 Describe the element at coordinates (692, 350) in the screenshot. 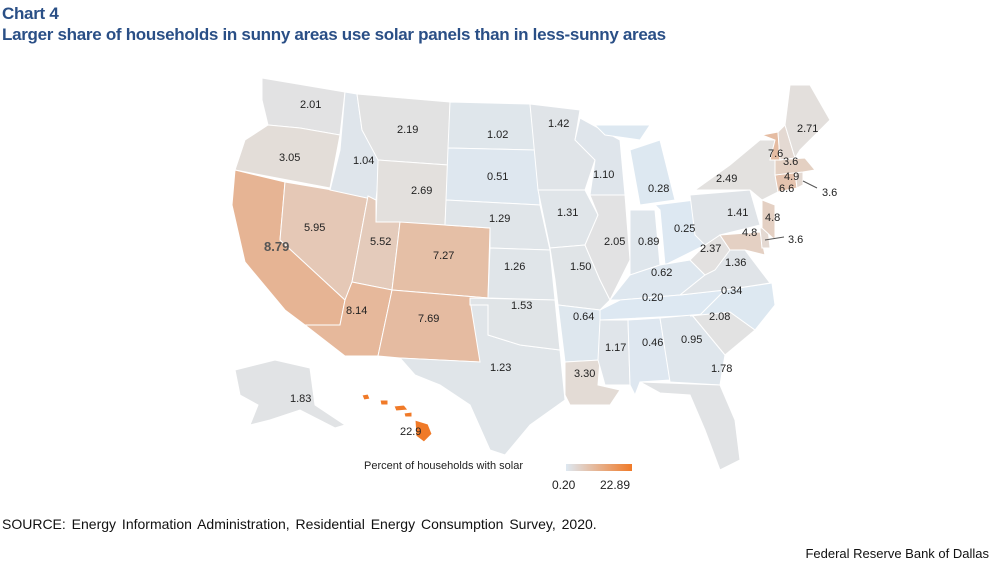

I see `state-ga` at that location.